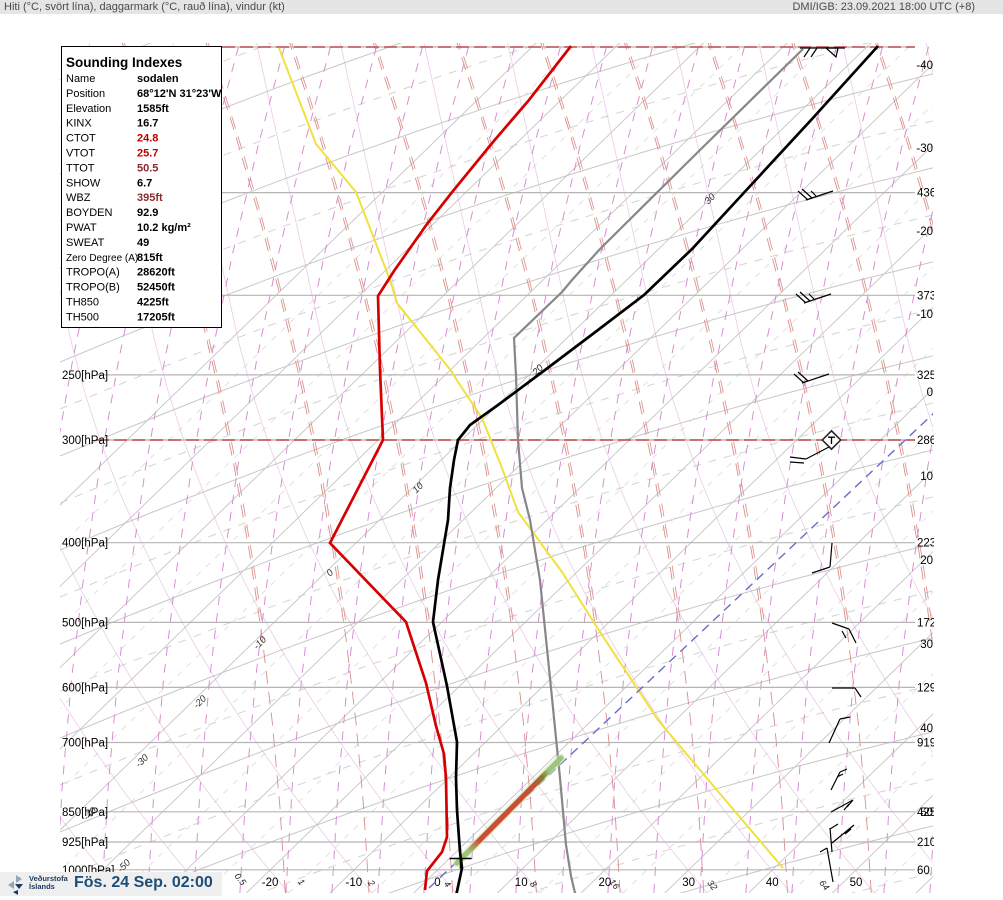 The height and width of the screenshot is (900, 1003). Describe the element at coordinates (156, 288) in the screenshot. I see `svg-text: 52450ft` at that location.